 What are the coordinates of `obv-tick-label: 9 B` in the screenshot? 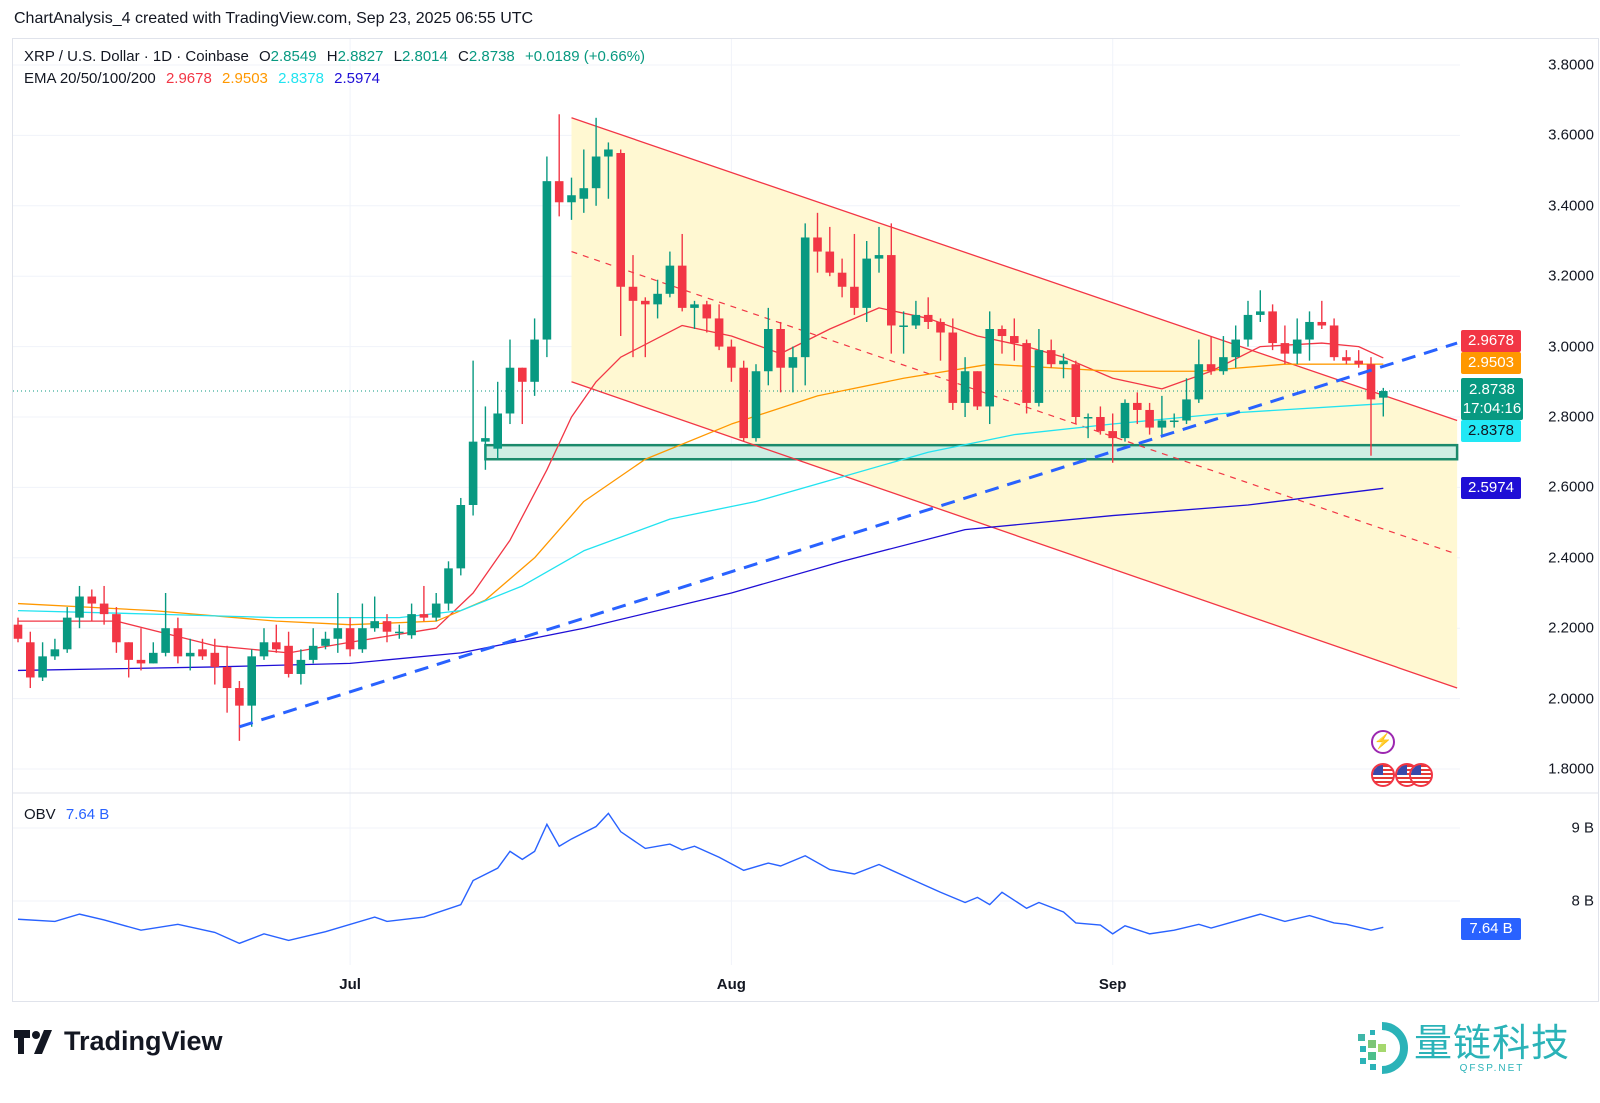 It's located at (1582, 828).